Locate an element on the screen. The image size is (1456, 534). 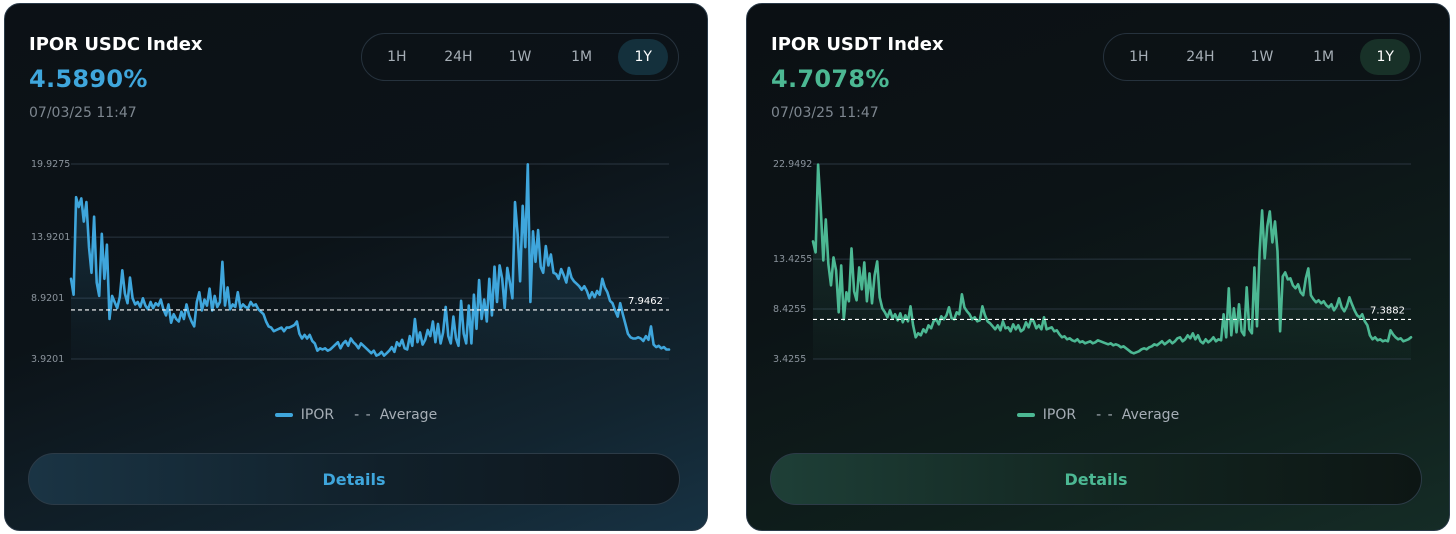
index-value: 4.7078% is located at coordinates (830, 79).